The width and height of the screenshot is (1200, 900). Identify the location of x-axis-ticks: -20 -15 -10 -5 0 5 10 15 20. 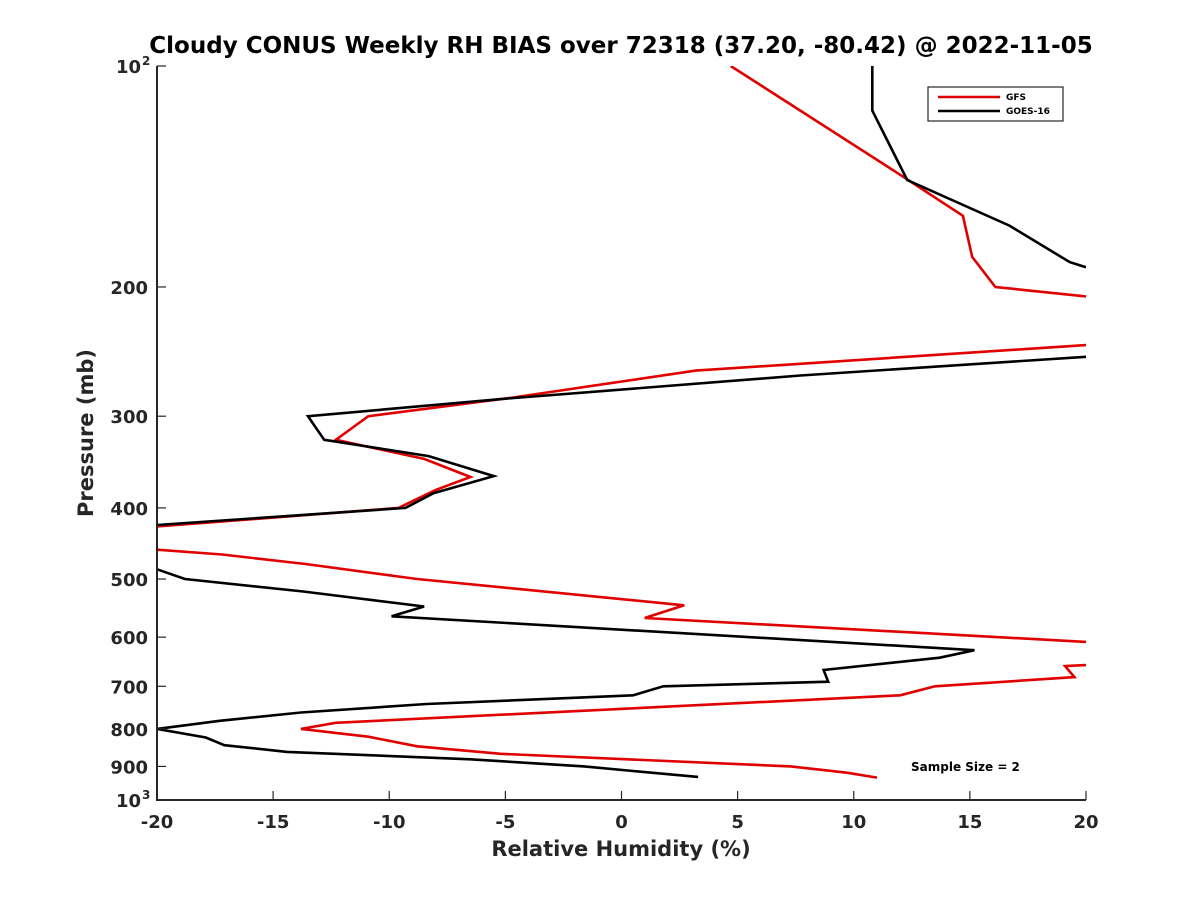
(620, 812).